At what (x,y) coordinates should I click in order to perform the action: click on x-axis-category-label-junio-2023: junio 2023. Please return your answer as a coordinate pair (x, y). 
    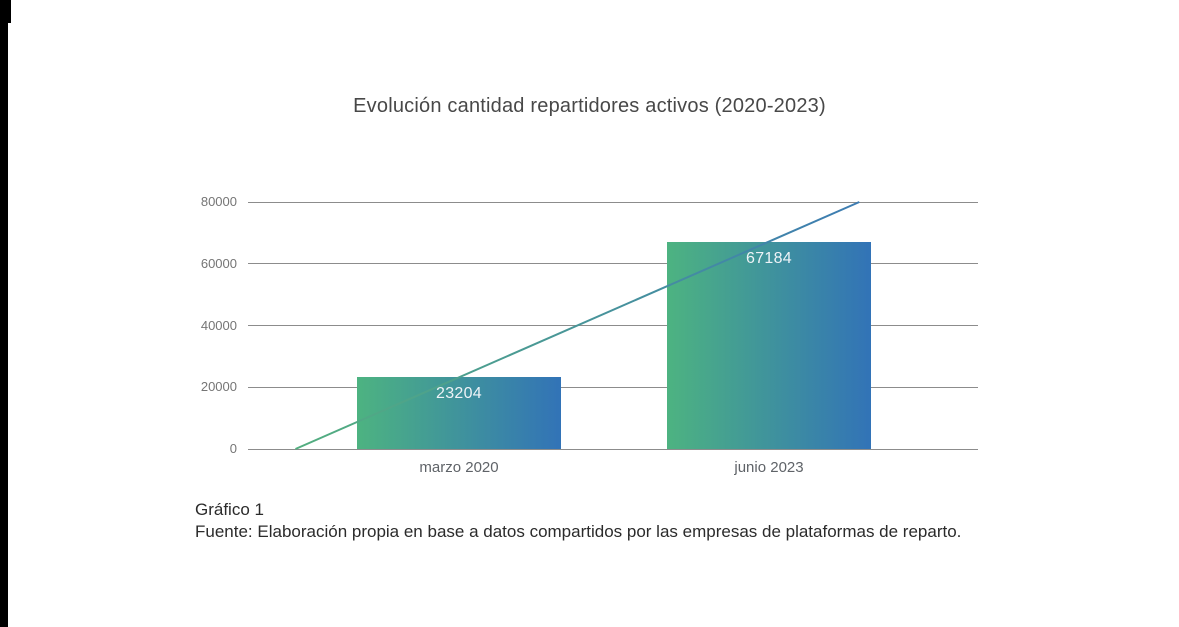
    Looking at the image, I should click on (769, 467).